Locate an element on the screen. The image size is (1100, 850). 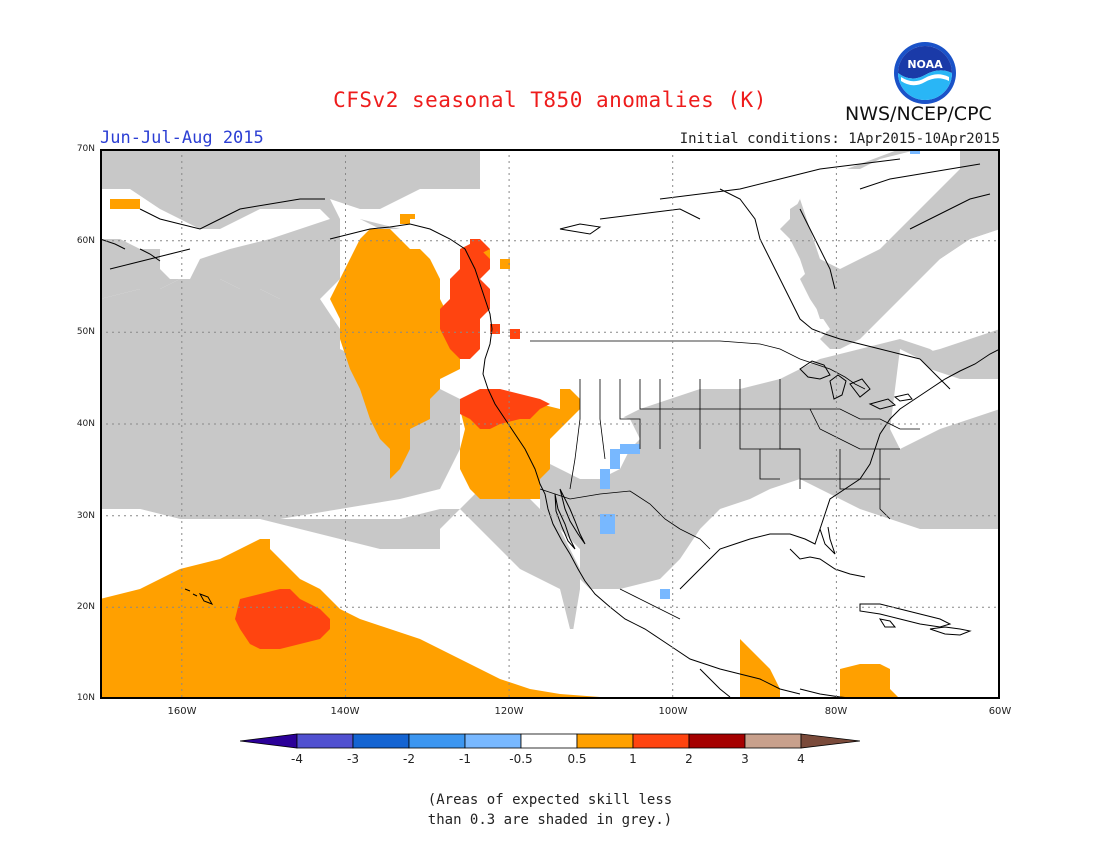
political-borders is located at coordinates (725, 480).